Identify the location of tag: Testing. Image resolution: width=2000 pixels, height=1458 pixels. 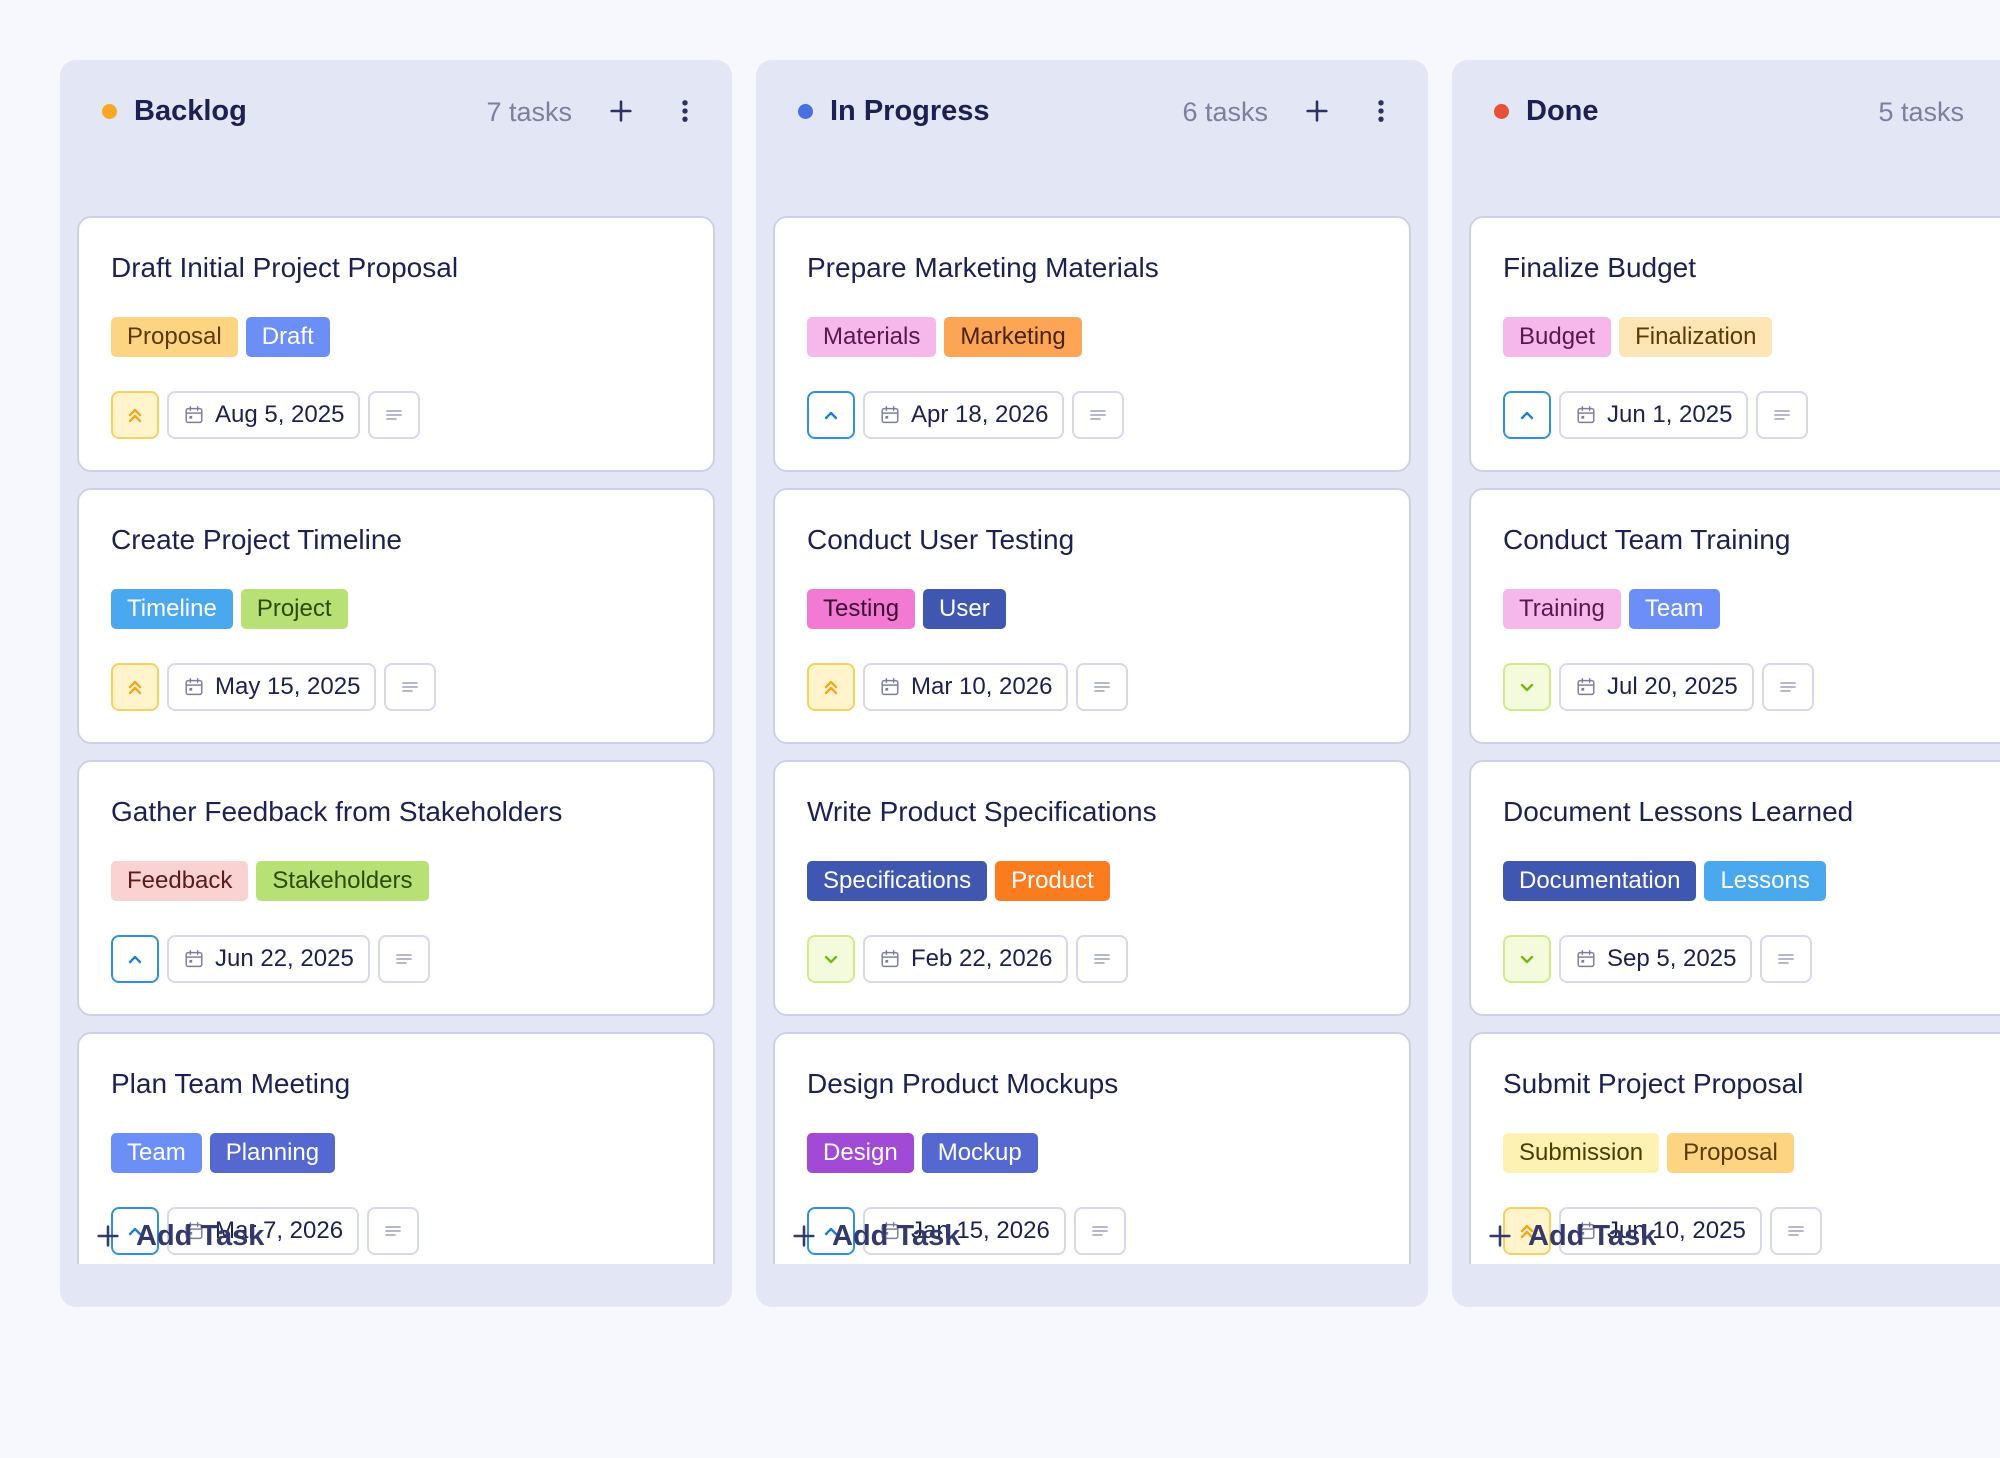
(861, 609).